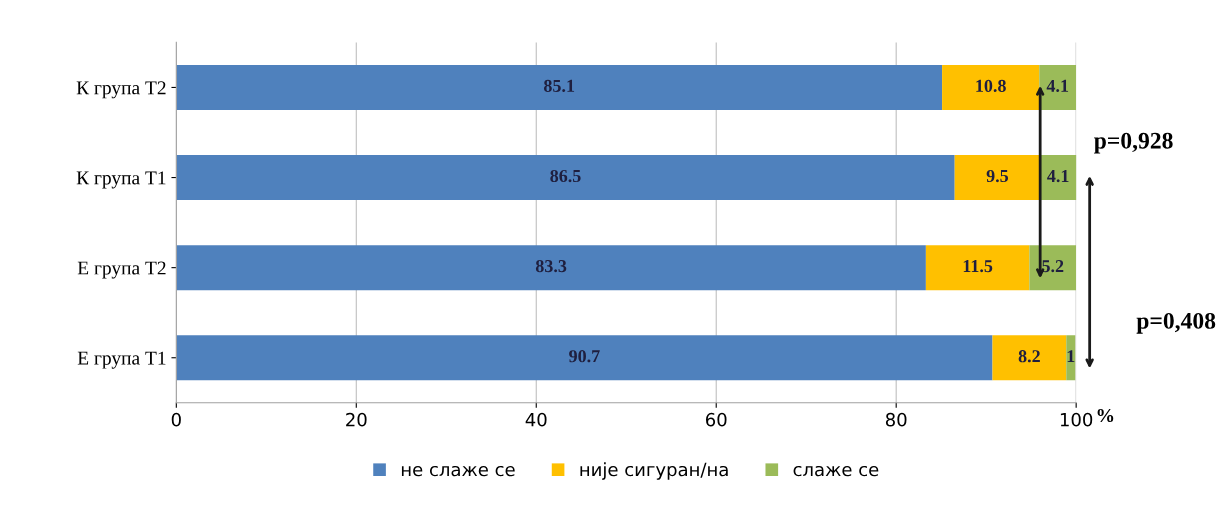 This screenshot has height=530, width=1216. Describe the element at coordinates (1133, 143) in the screenshot. I see `text: p=0,928` at that location.